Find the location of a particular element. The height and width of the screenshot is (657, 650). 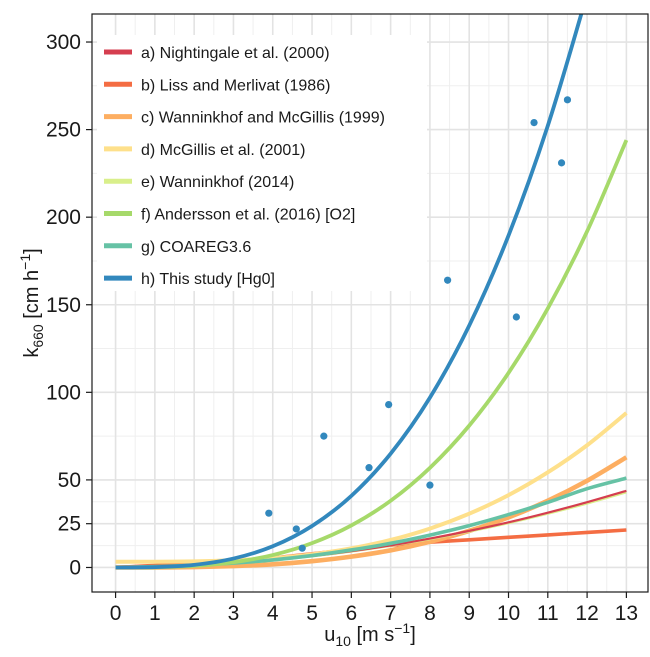

y-tick-labels: 0 25 50 100 150 200 250 300 is located at coordinates (63, 305).